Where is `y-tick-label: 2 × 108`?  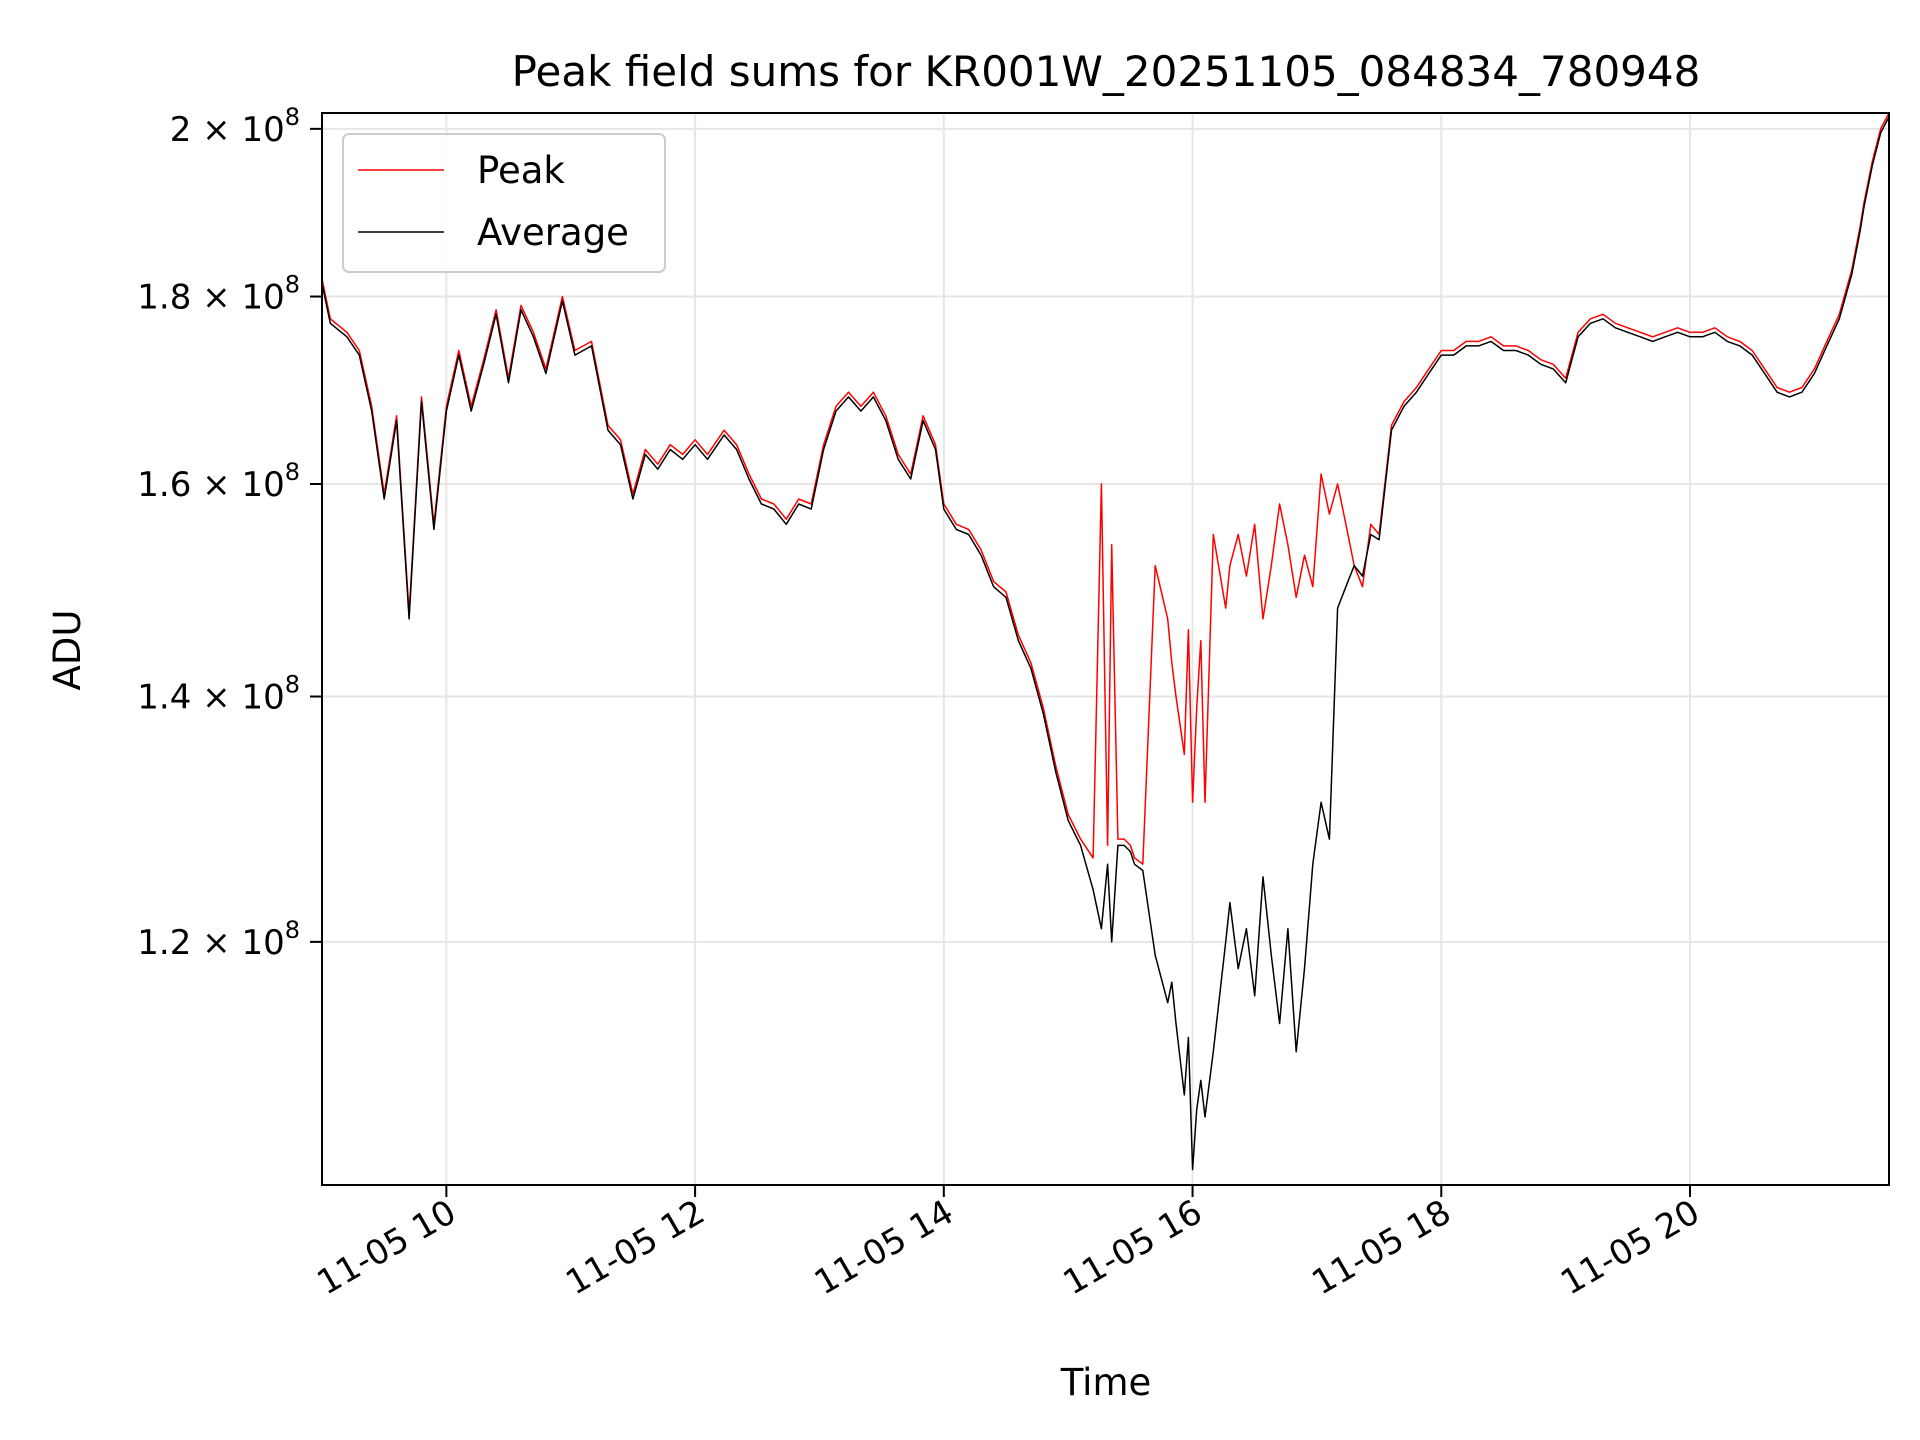
y-tick-label: 2 × 108 is located at coordinates (235, 126).